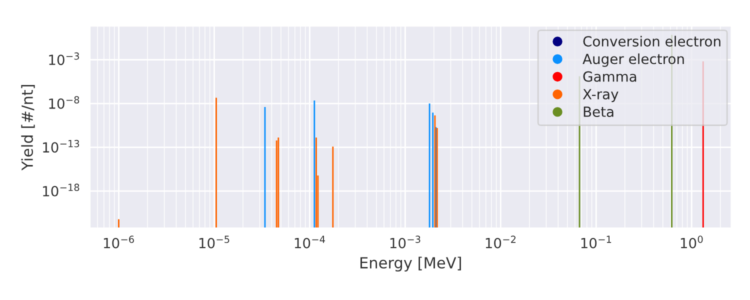  I want to click on legend-label: X-ray, so click(600, 95).